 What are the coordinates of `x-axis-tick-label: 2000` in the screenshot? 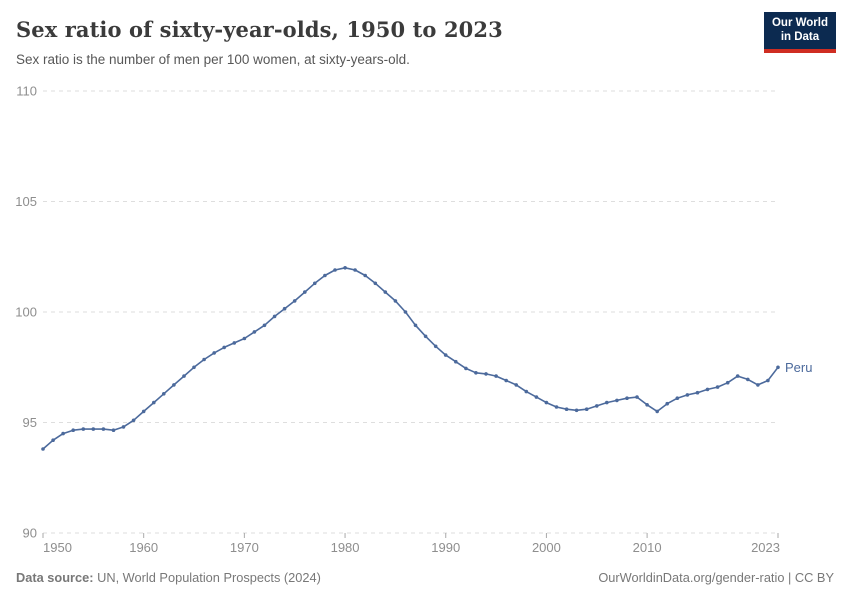 It's located at (546, 547).